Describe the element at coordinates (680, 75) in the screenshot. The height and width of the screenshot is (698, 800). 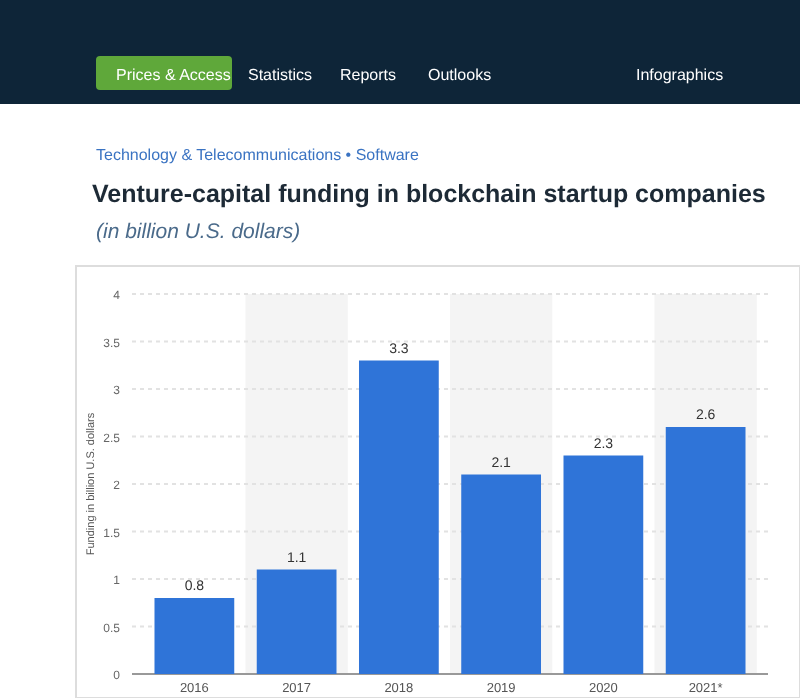
I see `text: Infographics` at that location.